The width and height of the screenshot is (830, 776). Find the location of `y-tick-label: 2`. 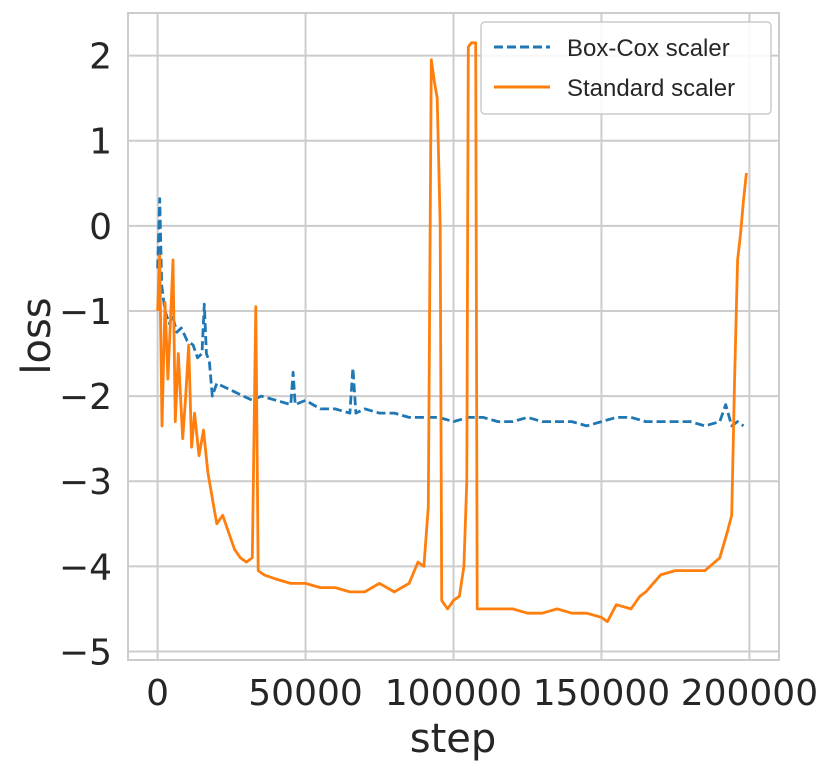

y-tick-label: 2 is located at coordinates (100, 57).